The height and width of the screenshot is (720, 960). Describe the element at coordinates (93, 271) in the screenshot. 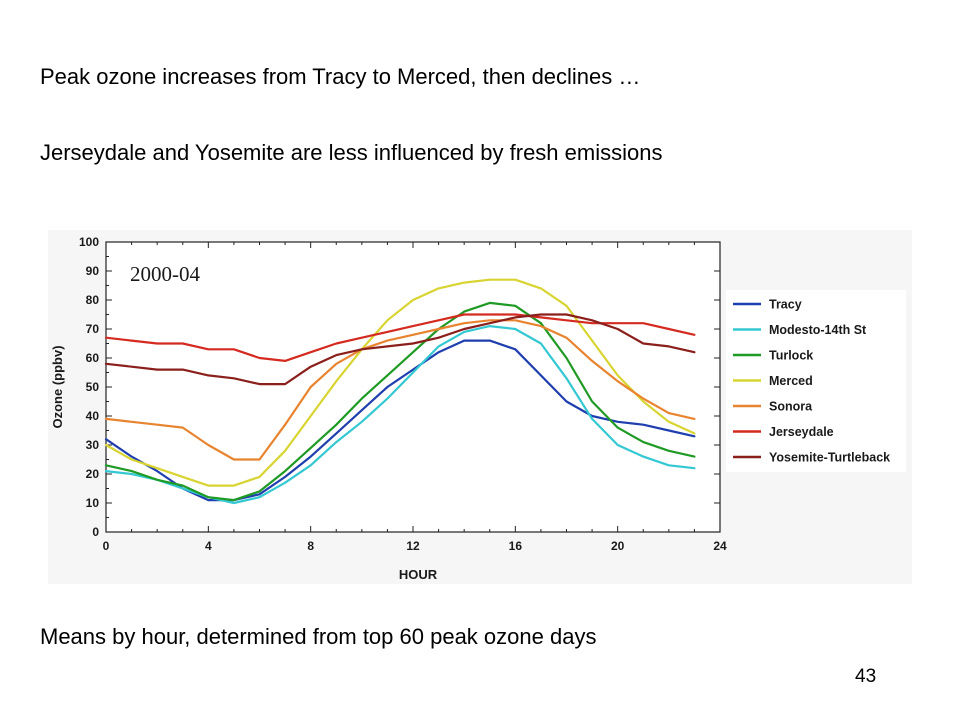

I see `y-tick-label: 90` at that location.